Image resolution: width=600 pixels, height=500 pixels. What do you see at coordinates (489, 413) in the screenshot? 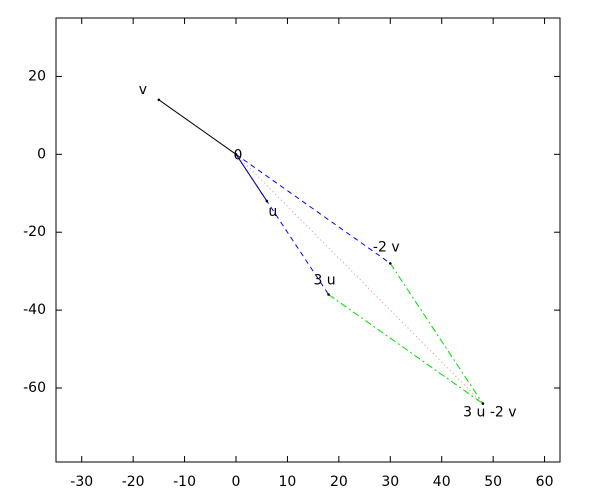
I see `point-label: 3 u -2 v` at bounding box center [489, 413].